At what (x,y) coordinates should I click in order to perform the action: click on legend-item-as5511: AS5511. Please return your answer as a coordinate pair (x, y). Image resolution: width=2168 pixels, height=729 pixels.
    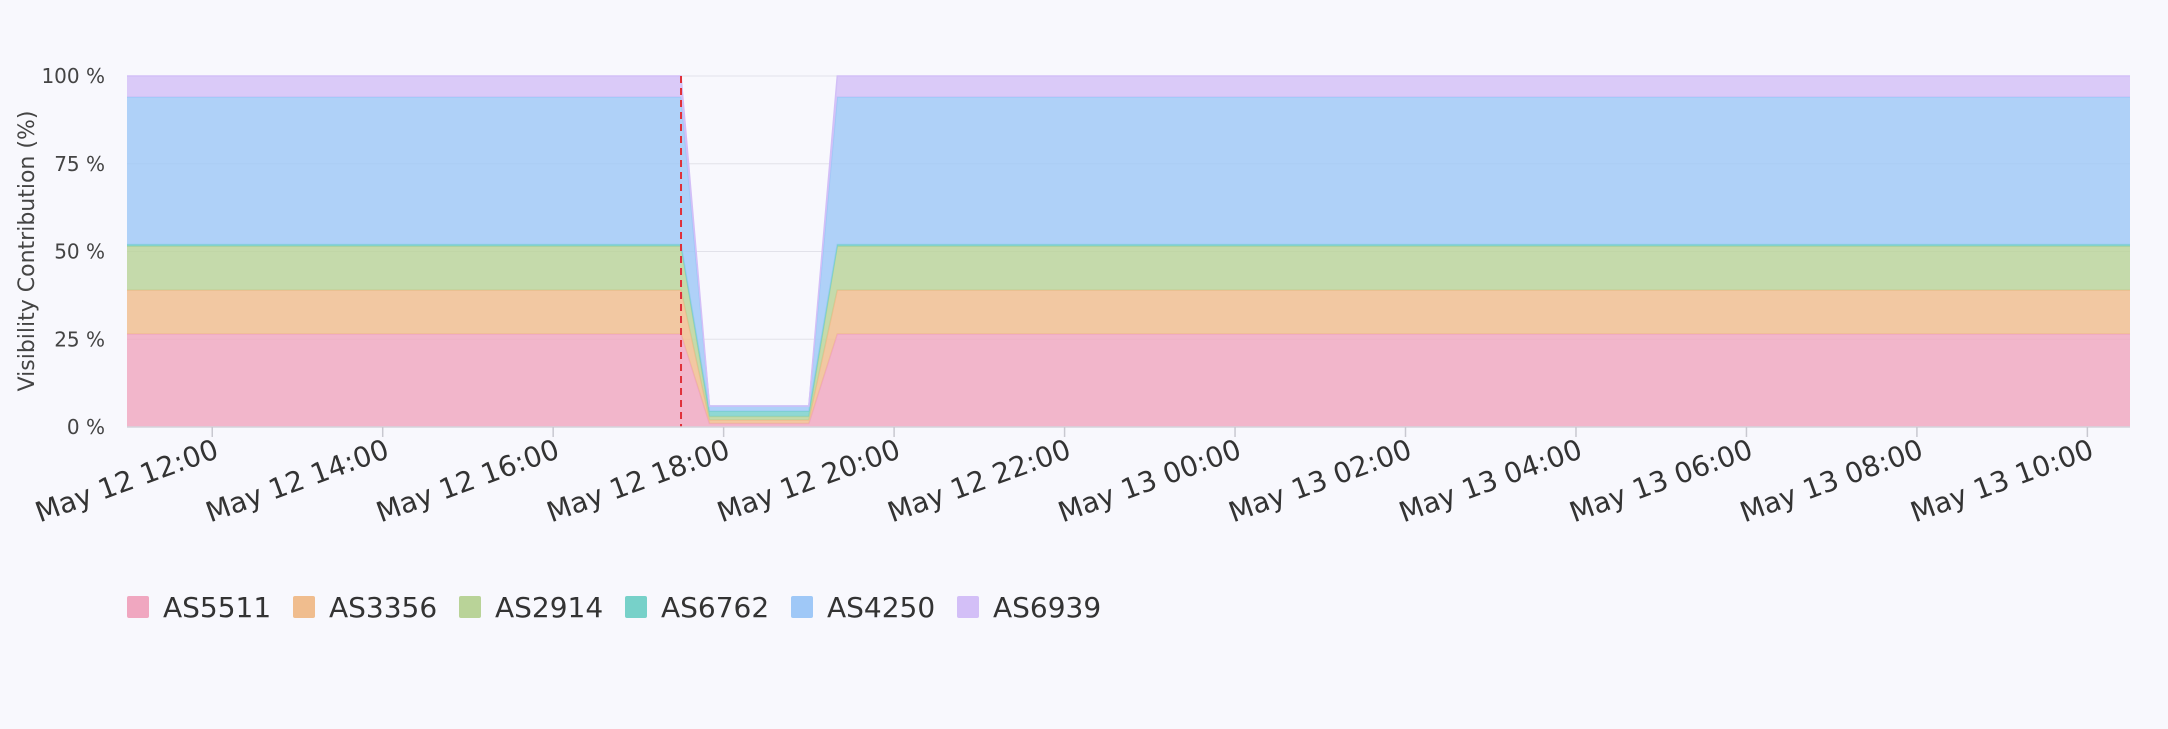
    Looking at the image, I should click on (199, 607).